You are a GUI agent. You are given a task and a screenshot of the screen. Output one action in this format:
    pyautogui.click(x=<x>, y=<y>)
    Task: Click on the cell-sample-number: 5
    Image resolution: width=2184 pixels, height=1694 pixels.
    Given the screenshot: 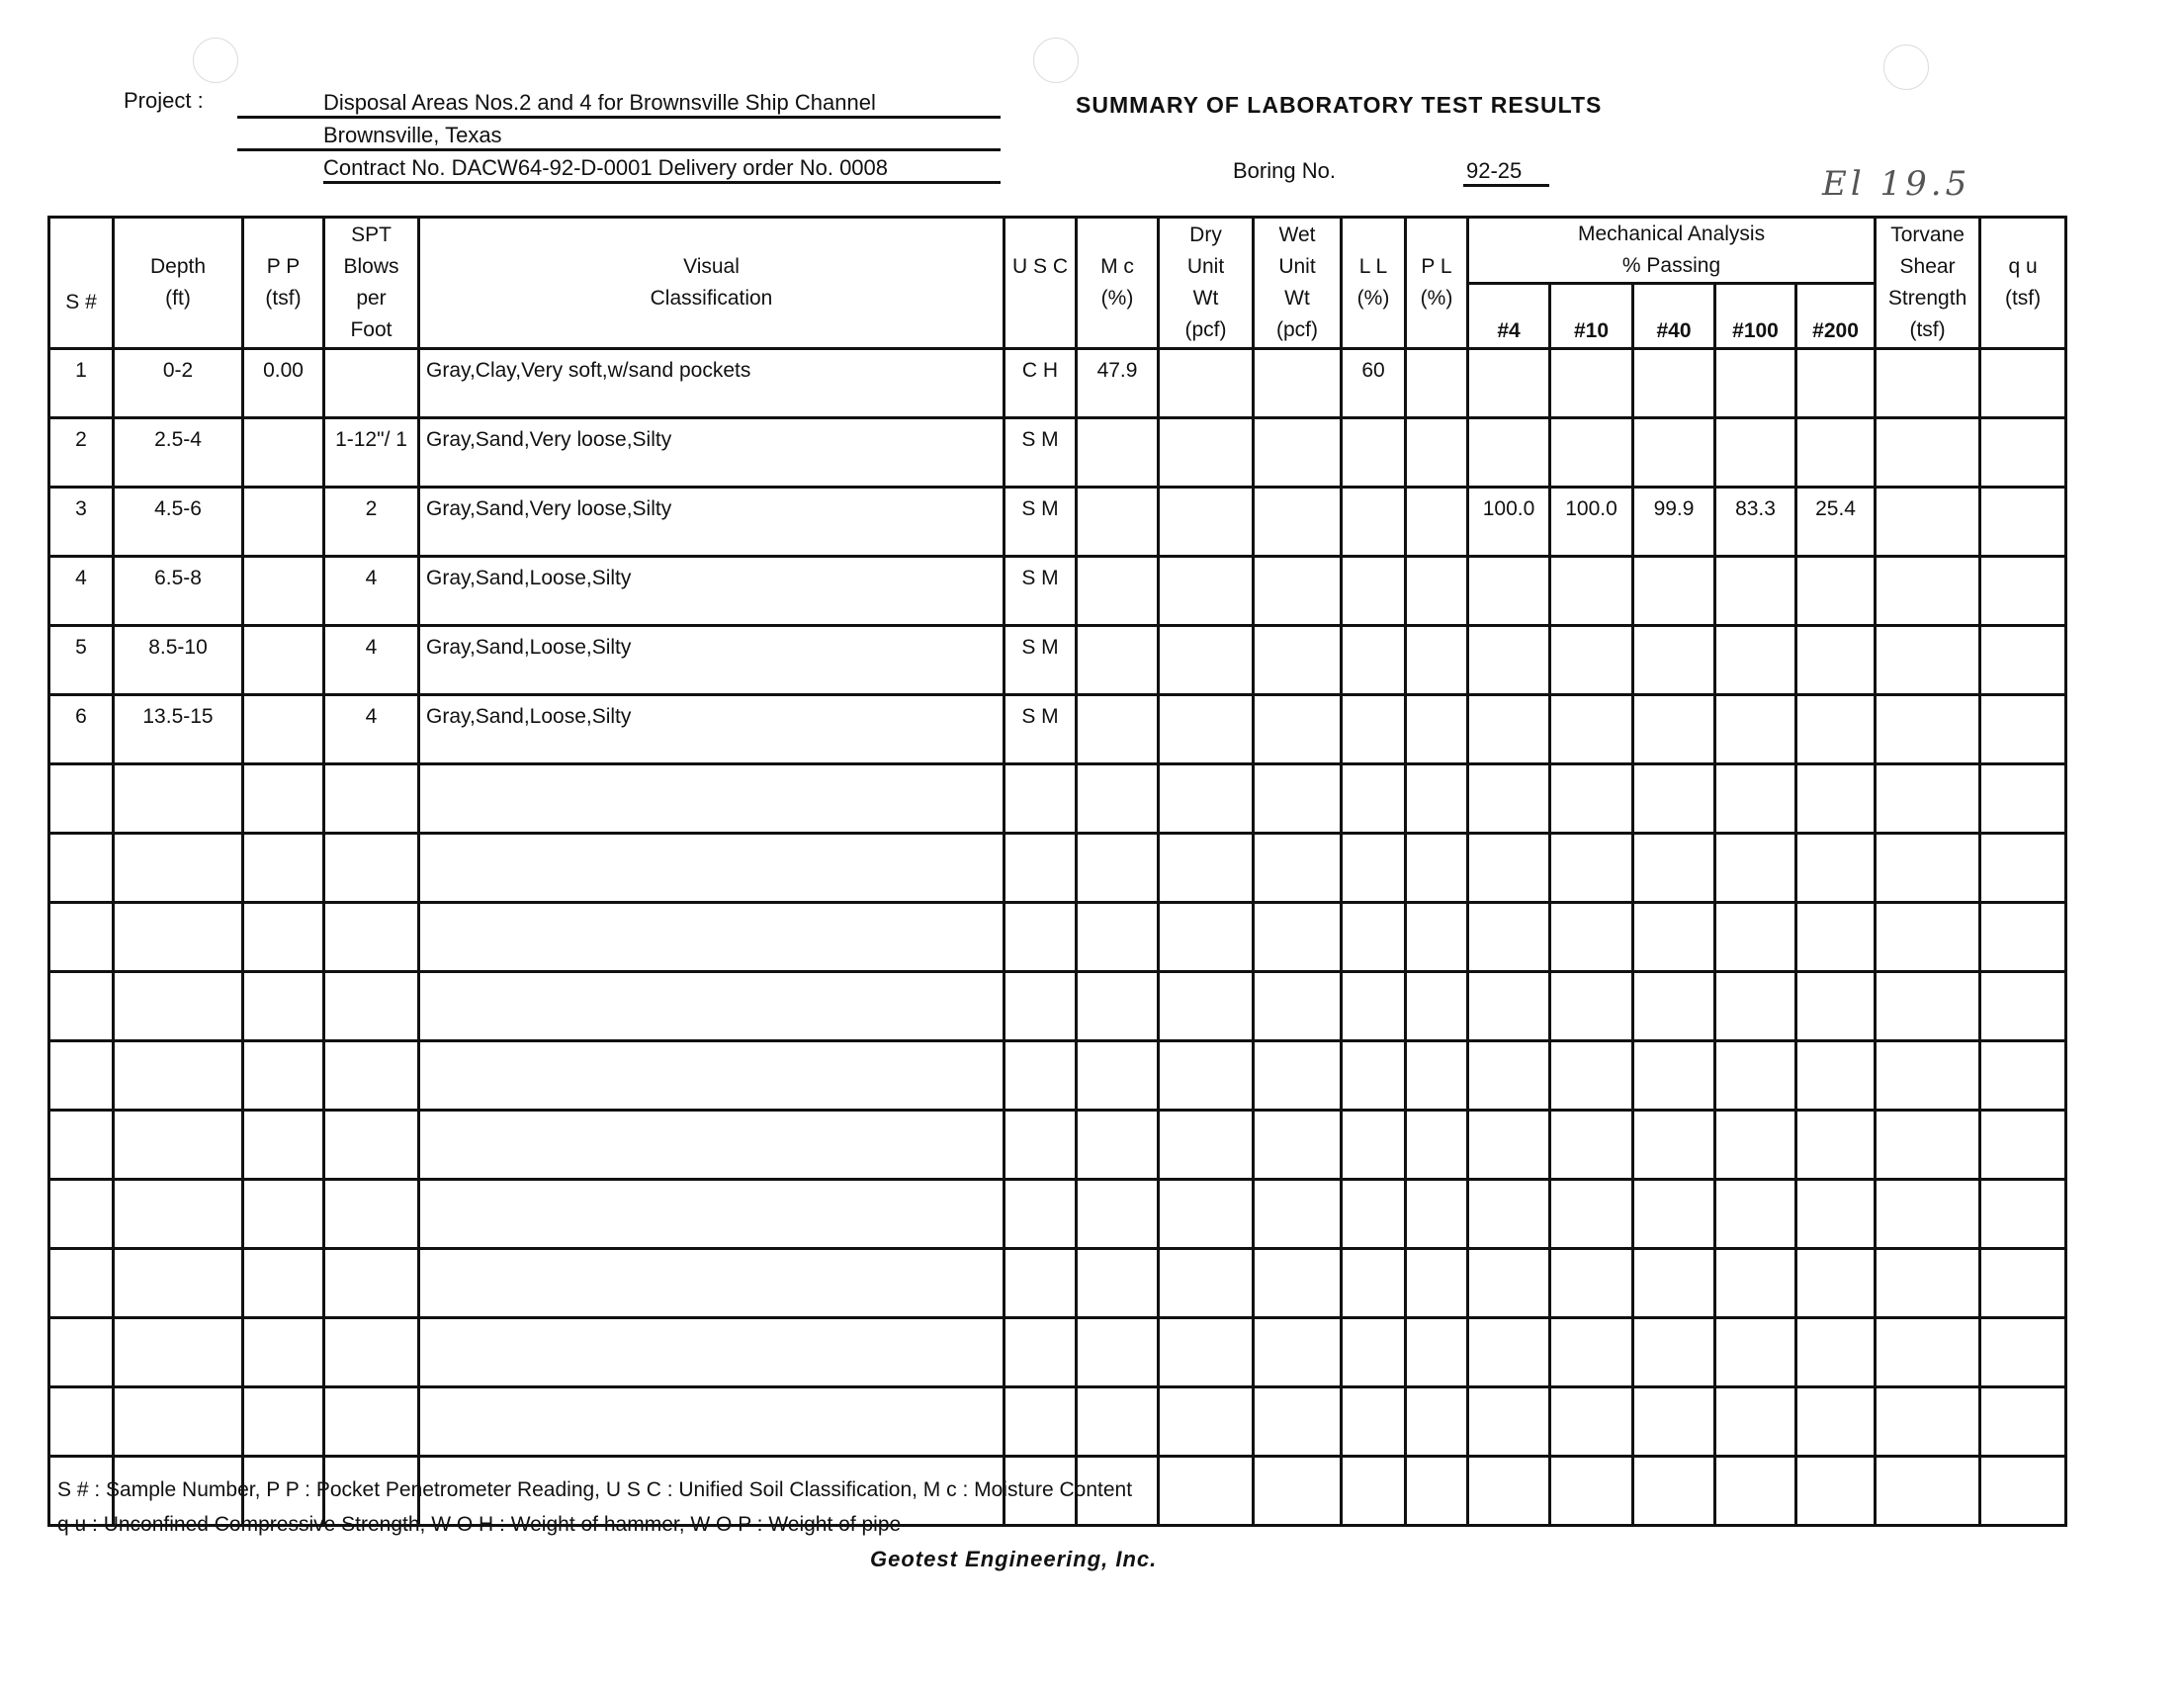 What is the action you would take?
    pyautogui.click(x=81, y=660)
    